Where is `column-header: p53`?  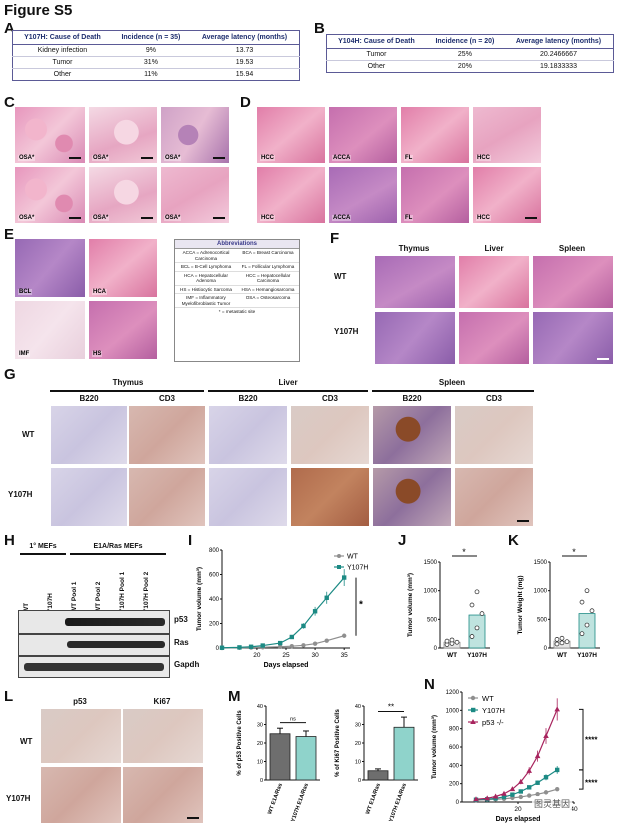
column-header: p53 is located at coordinates (80, 701).